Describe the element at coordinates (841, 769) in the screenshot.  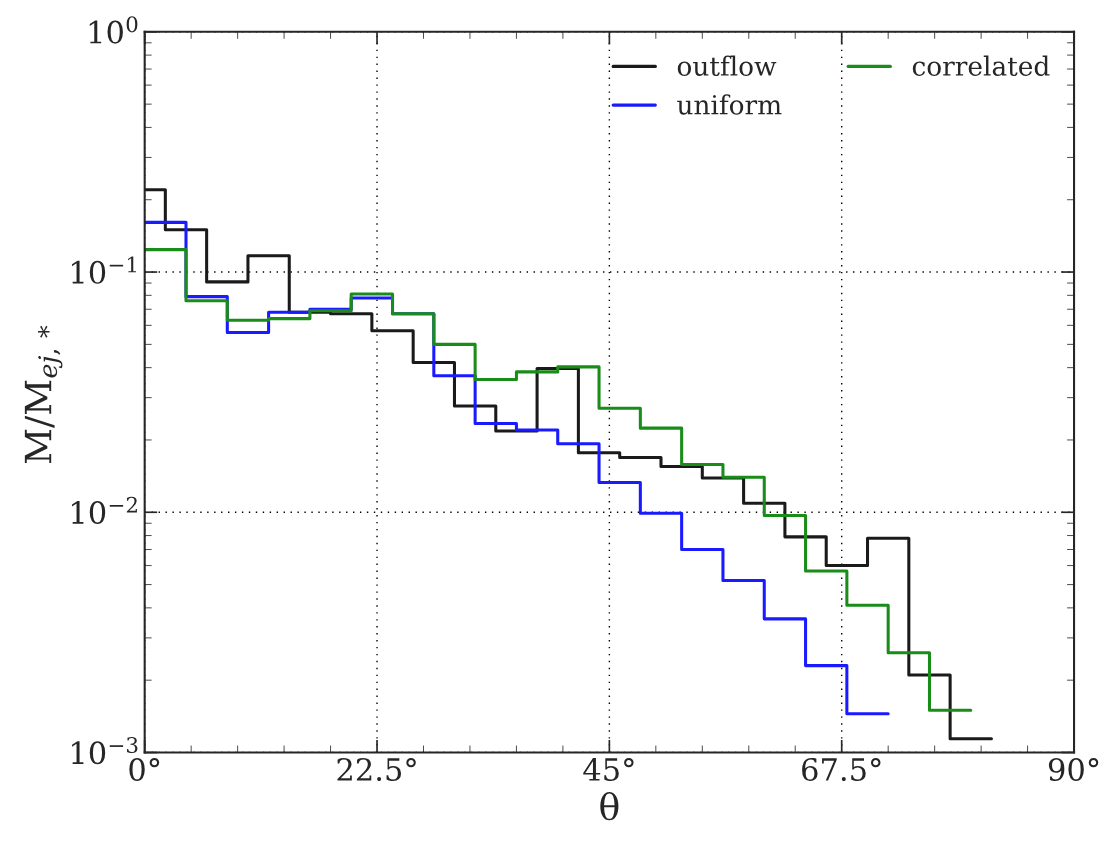
I see `x-tick-label: 67.5°` at that location.